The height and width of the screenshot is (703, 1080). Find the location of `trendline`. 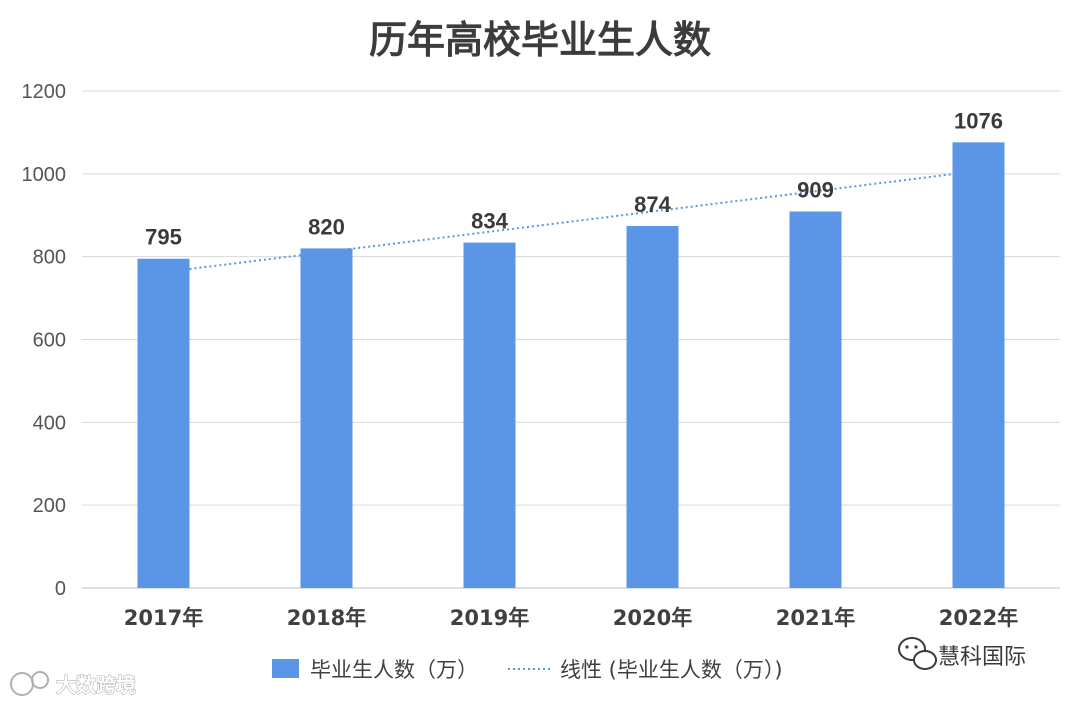

trendline is located at coordinates (571, 222).